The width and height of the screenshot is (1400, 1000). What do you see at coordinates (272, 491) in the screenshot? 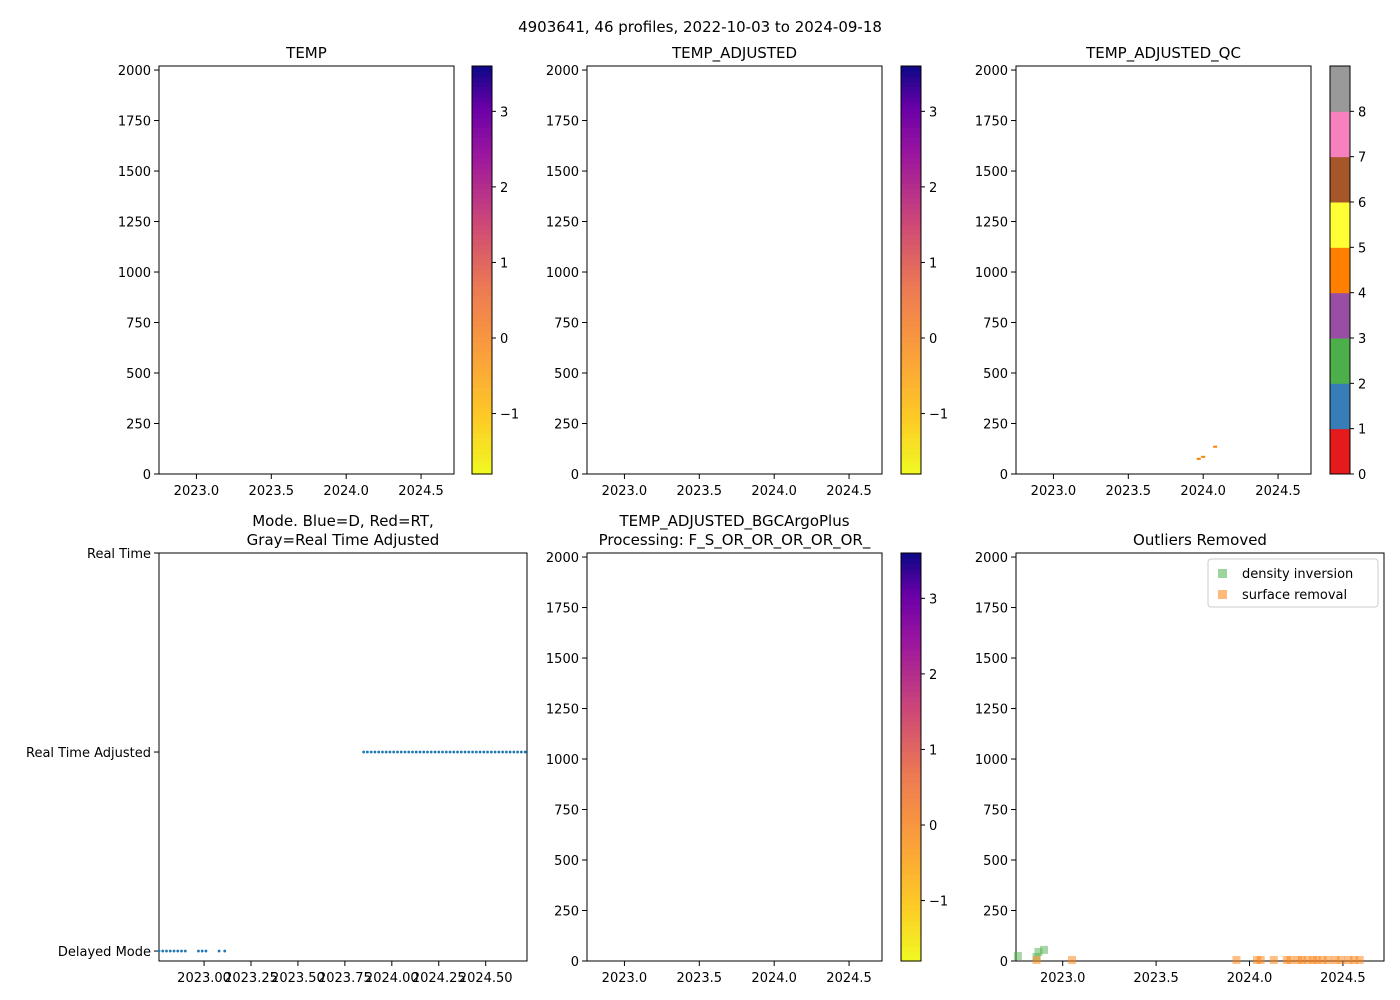
I see `x-tick-label: 2023.5` at bounding box center [272, 491].